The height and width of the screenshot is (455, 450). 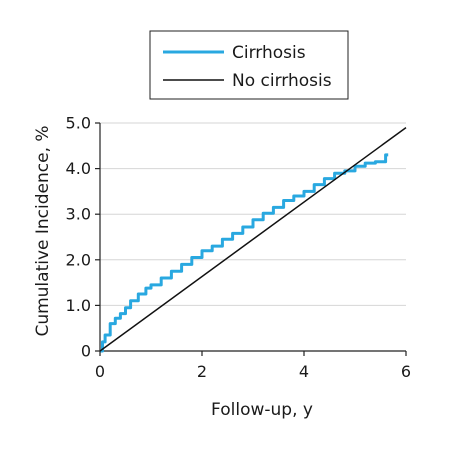 I want to click on y-tick-label-0: 0, so click(x=86, y=351).